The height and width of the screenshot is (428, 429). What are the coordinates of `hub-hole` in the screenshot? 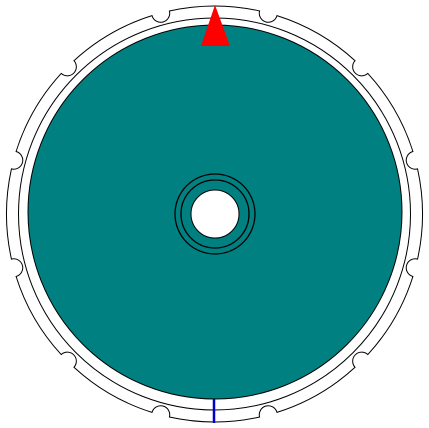 It's located at (215, 214).